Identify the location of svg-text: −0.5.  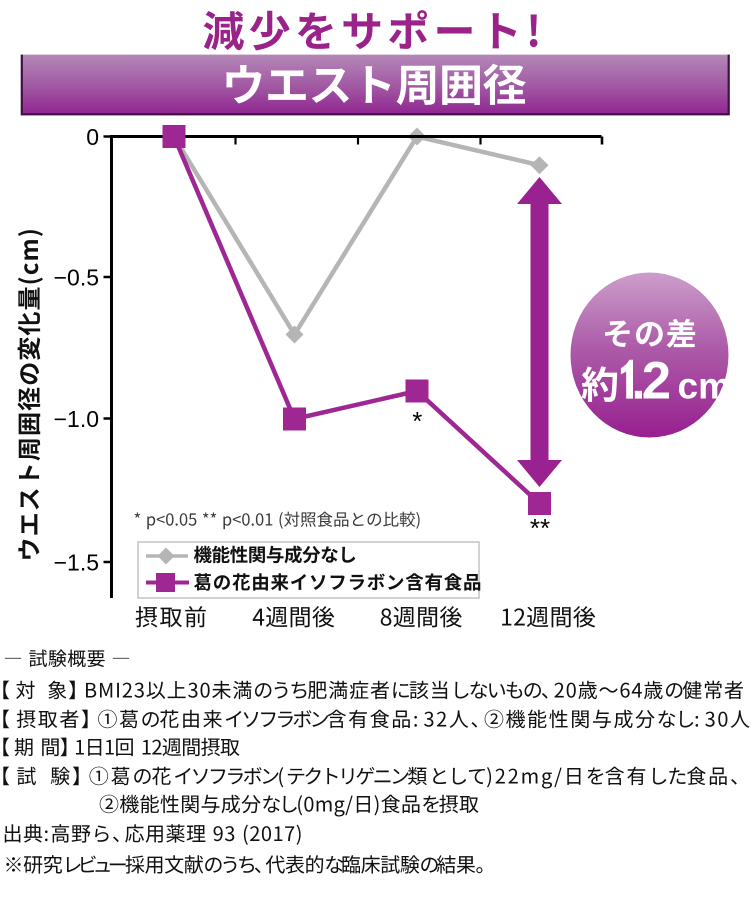
(76, 277).